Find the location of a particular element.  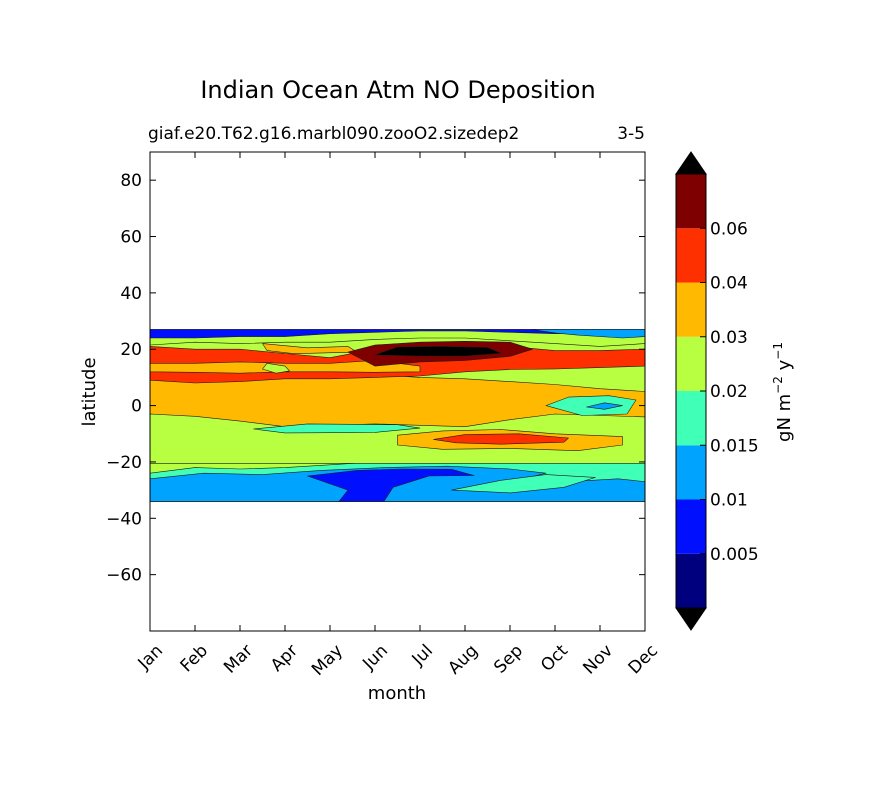

colorbar-tick-label: 0.01 is located at coordinates (729, 501).